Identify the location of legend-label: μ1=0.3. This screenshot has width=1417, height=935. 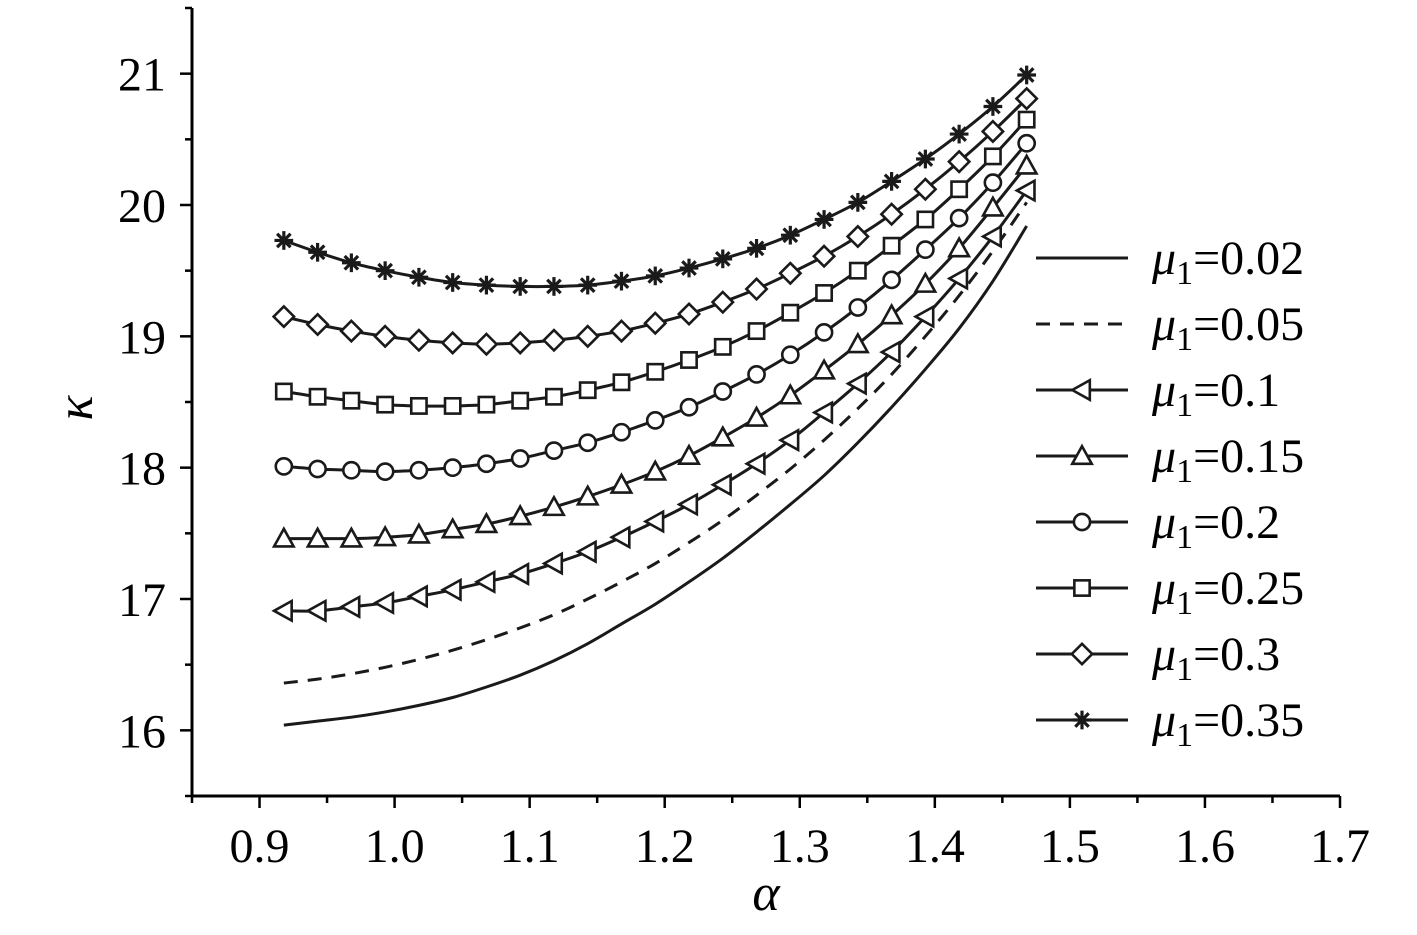
(1215, 658).